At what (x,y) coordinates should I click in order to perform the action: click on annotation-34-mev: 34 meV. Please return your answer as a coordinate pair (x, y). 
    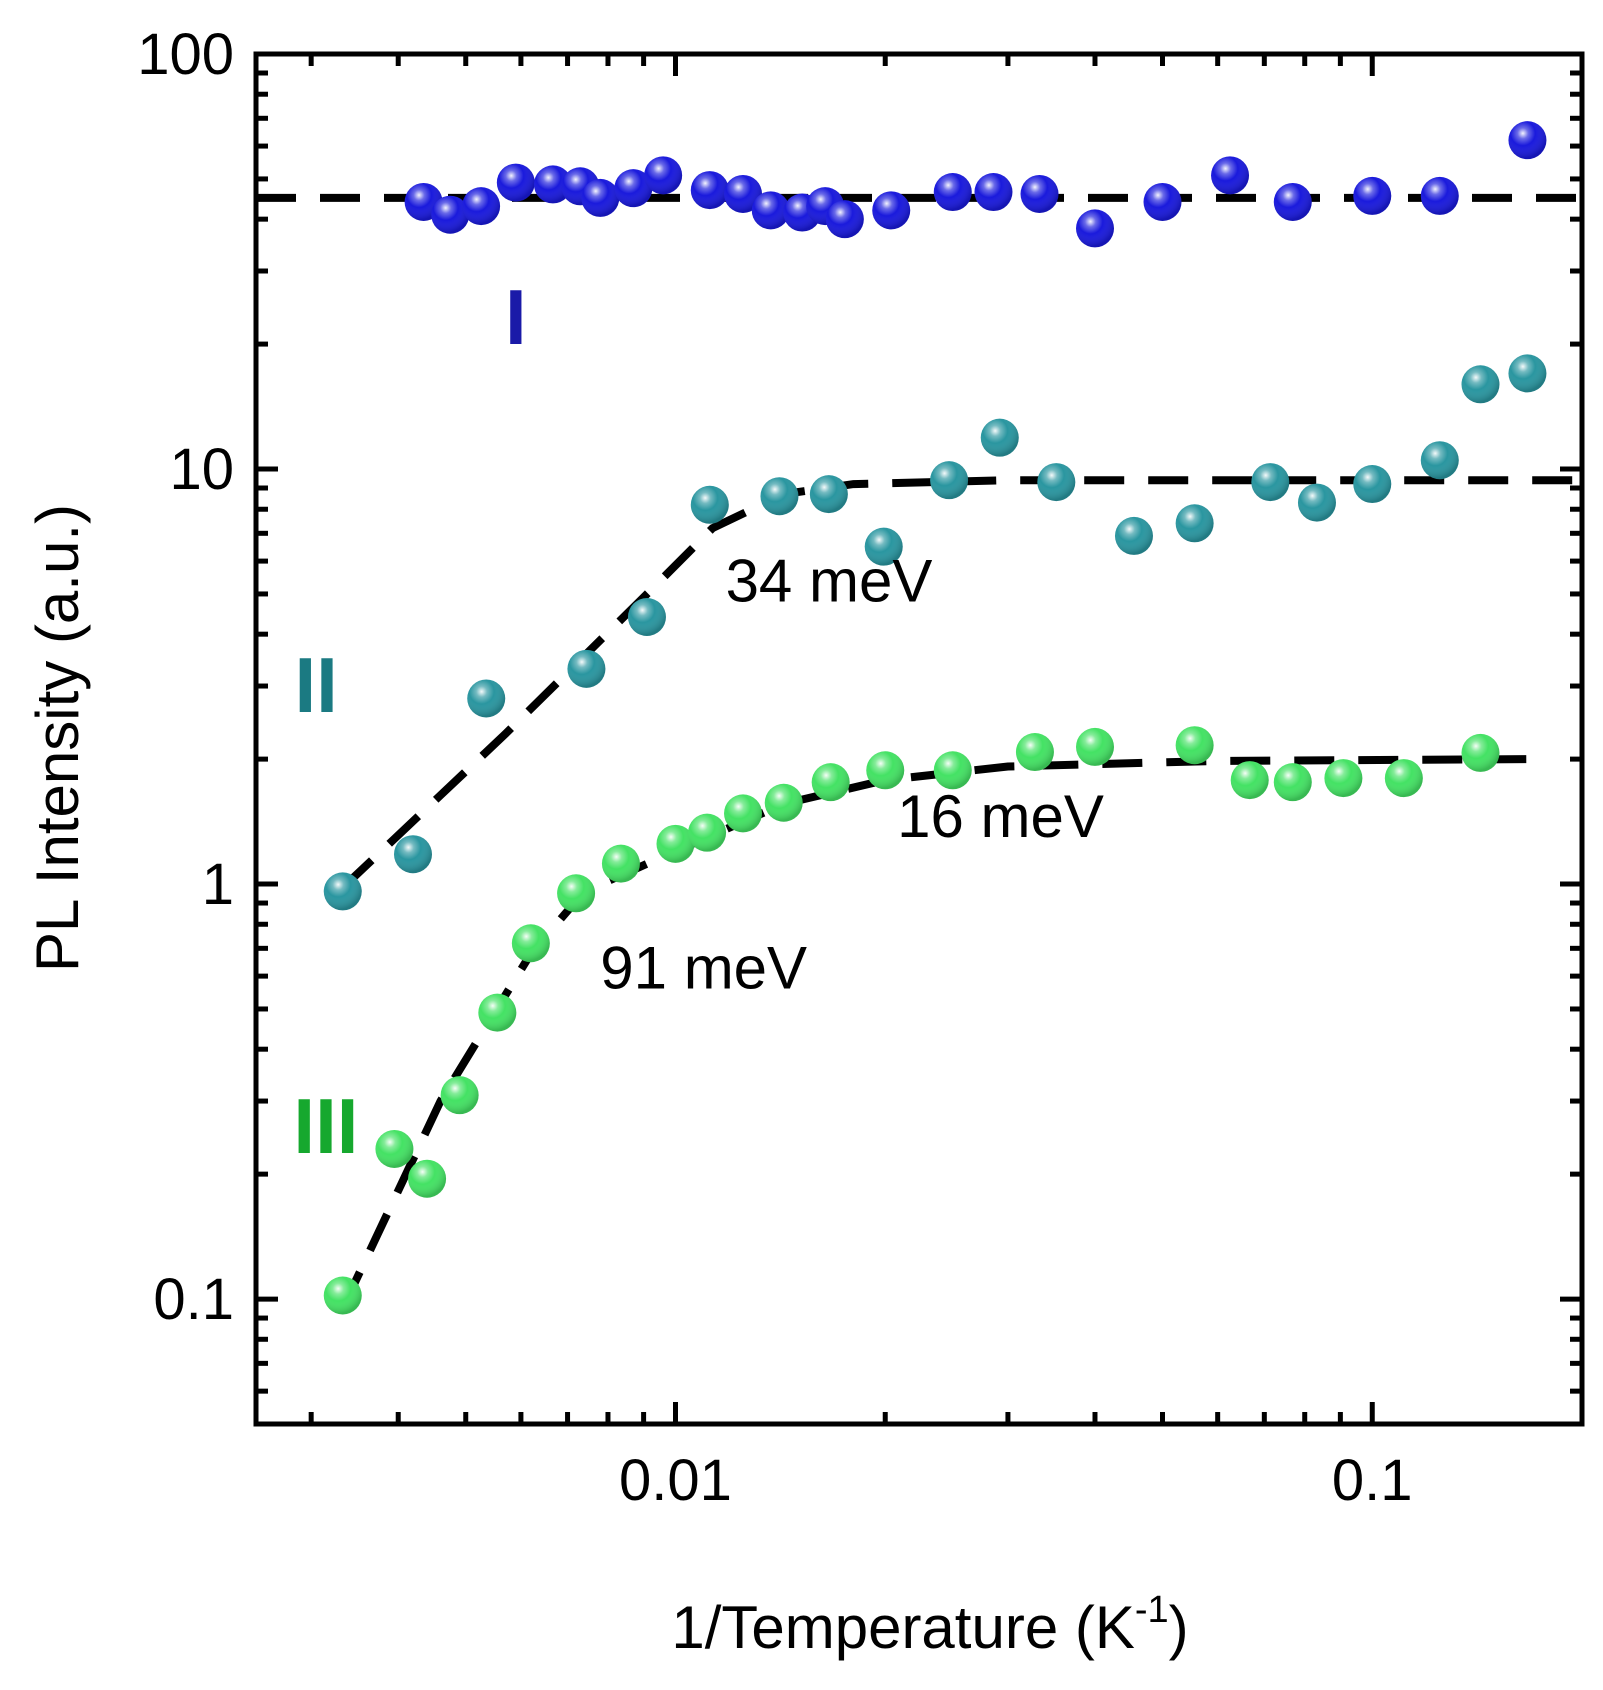
    Looking at the image, I should click on (829, 580).